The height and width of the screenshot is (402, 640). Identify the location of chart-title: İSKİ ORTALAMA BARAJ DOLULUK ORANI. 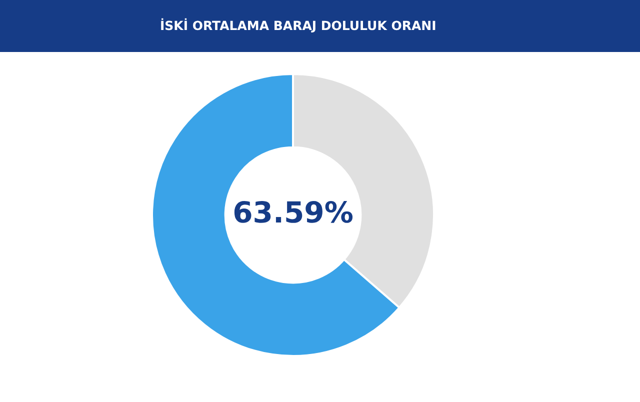
(320, 26).